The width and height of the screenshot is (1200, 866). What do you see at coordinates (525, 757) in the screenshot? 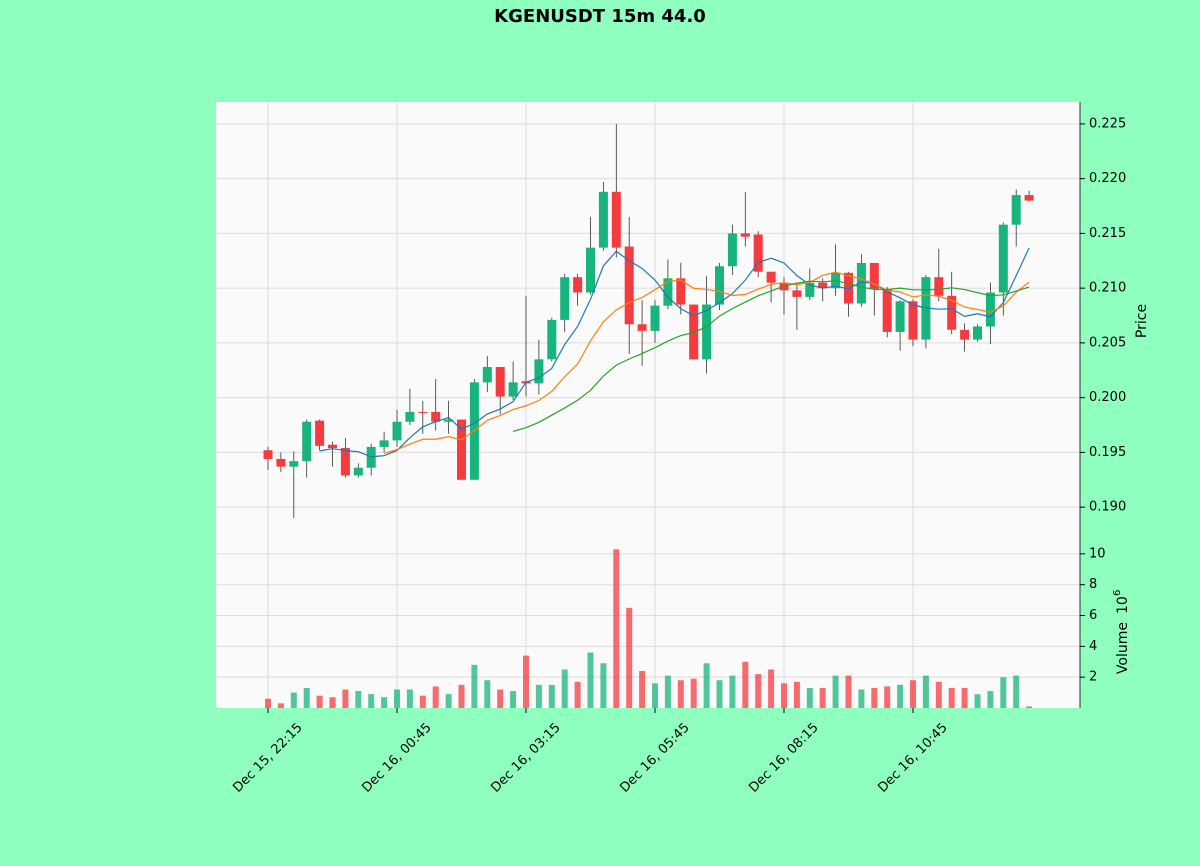
I see `x-tick-label: Dec 16, 03:15` at bounding box center [525, 757].